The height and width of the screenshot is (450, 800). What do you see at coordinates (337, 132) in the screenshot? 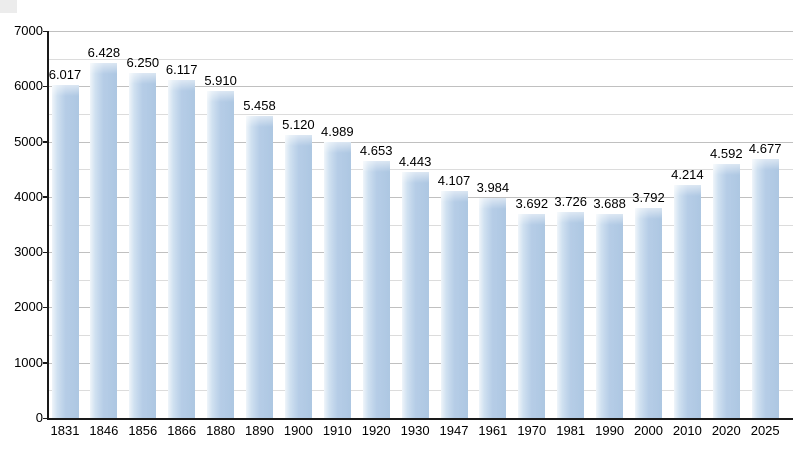
I see `bar-value-label: 4.989` at bounding box center [337, 132].